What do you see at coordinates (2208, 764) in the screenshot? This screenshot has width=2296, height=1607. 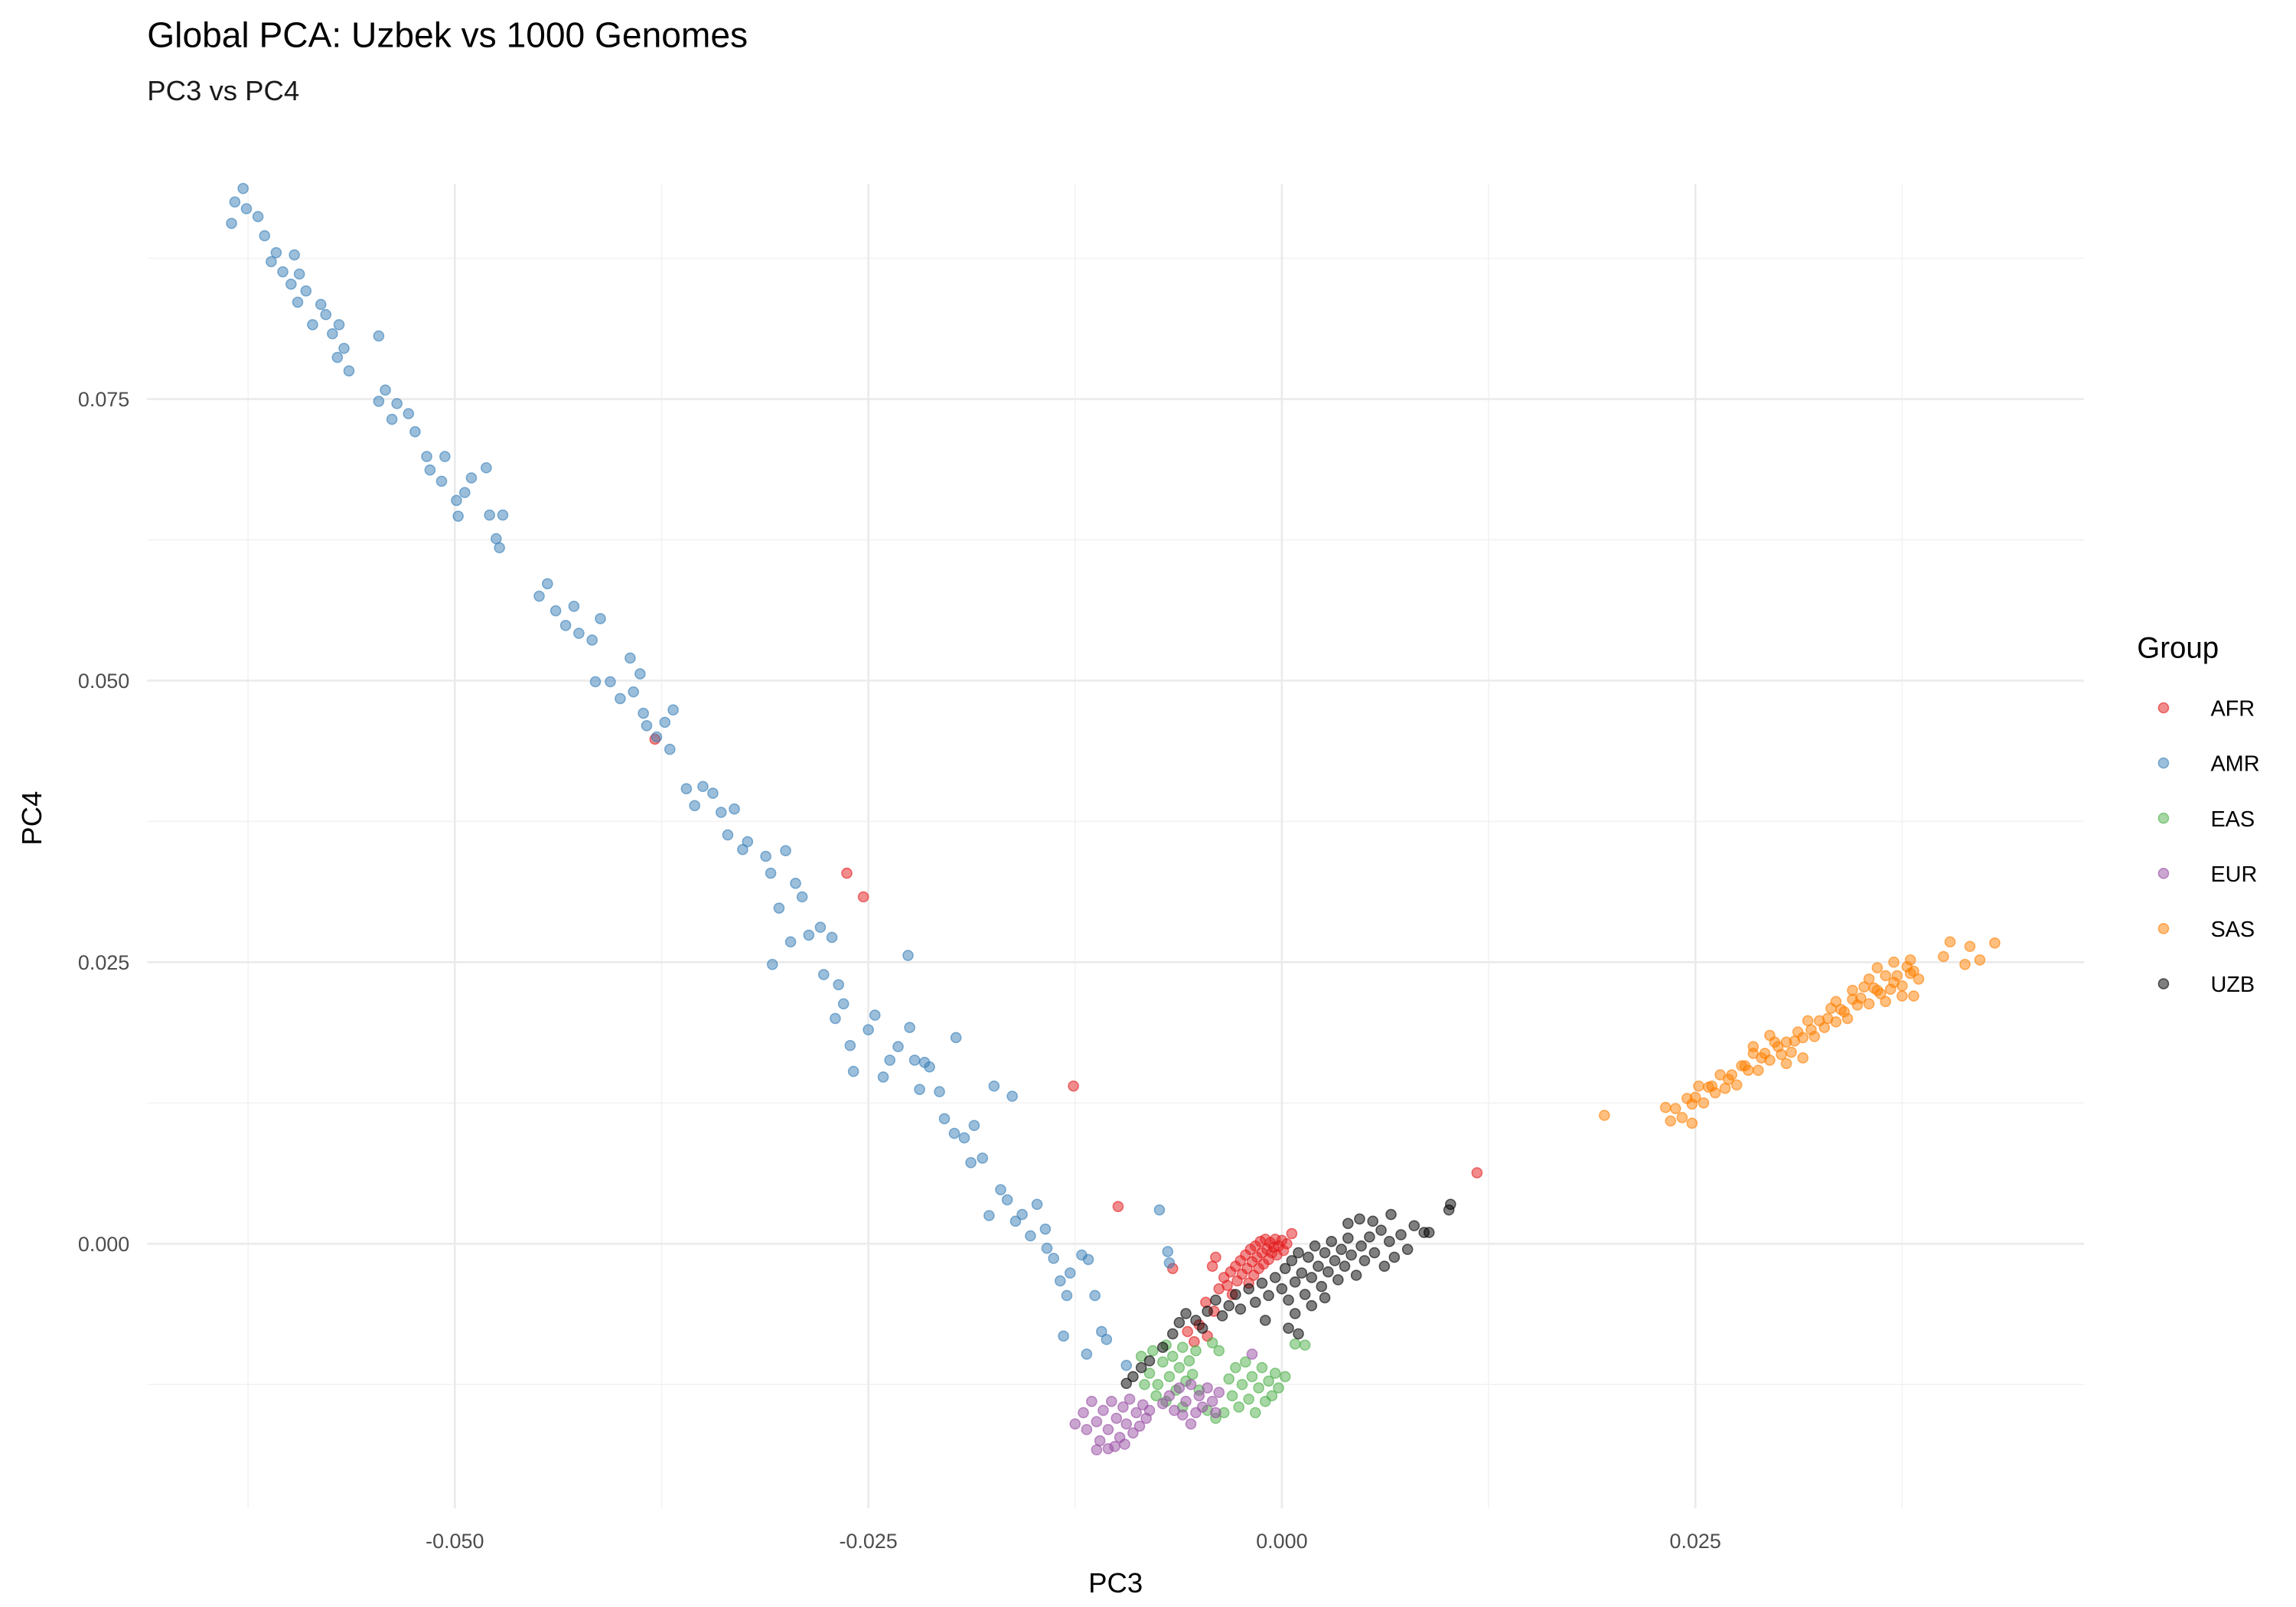 I see `legend-item-amr: AMR` at bounding box center [2208, 764].